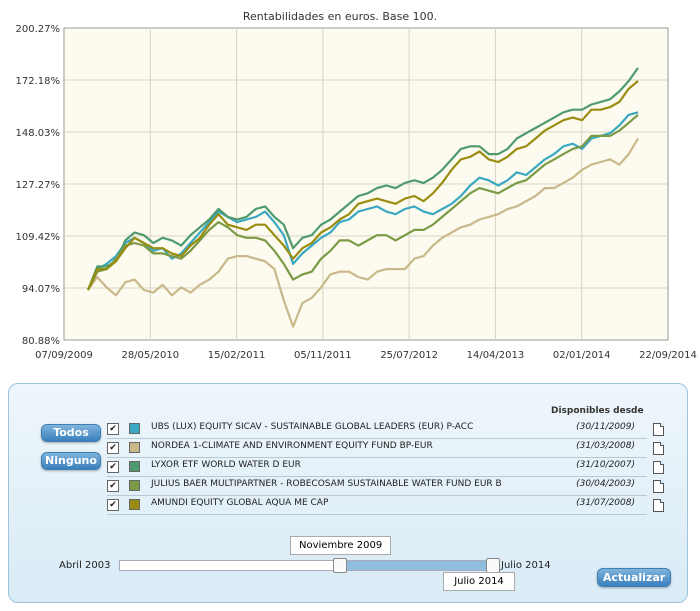 This screenshot has width=700, height=611. Describe the element at coordinates (597, 411) in the screenshot. I see `available-since-header: Disponibles desde` at that location.